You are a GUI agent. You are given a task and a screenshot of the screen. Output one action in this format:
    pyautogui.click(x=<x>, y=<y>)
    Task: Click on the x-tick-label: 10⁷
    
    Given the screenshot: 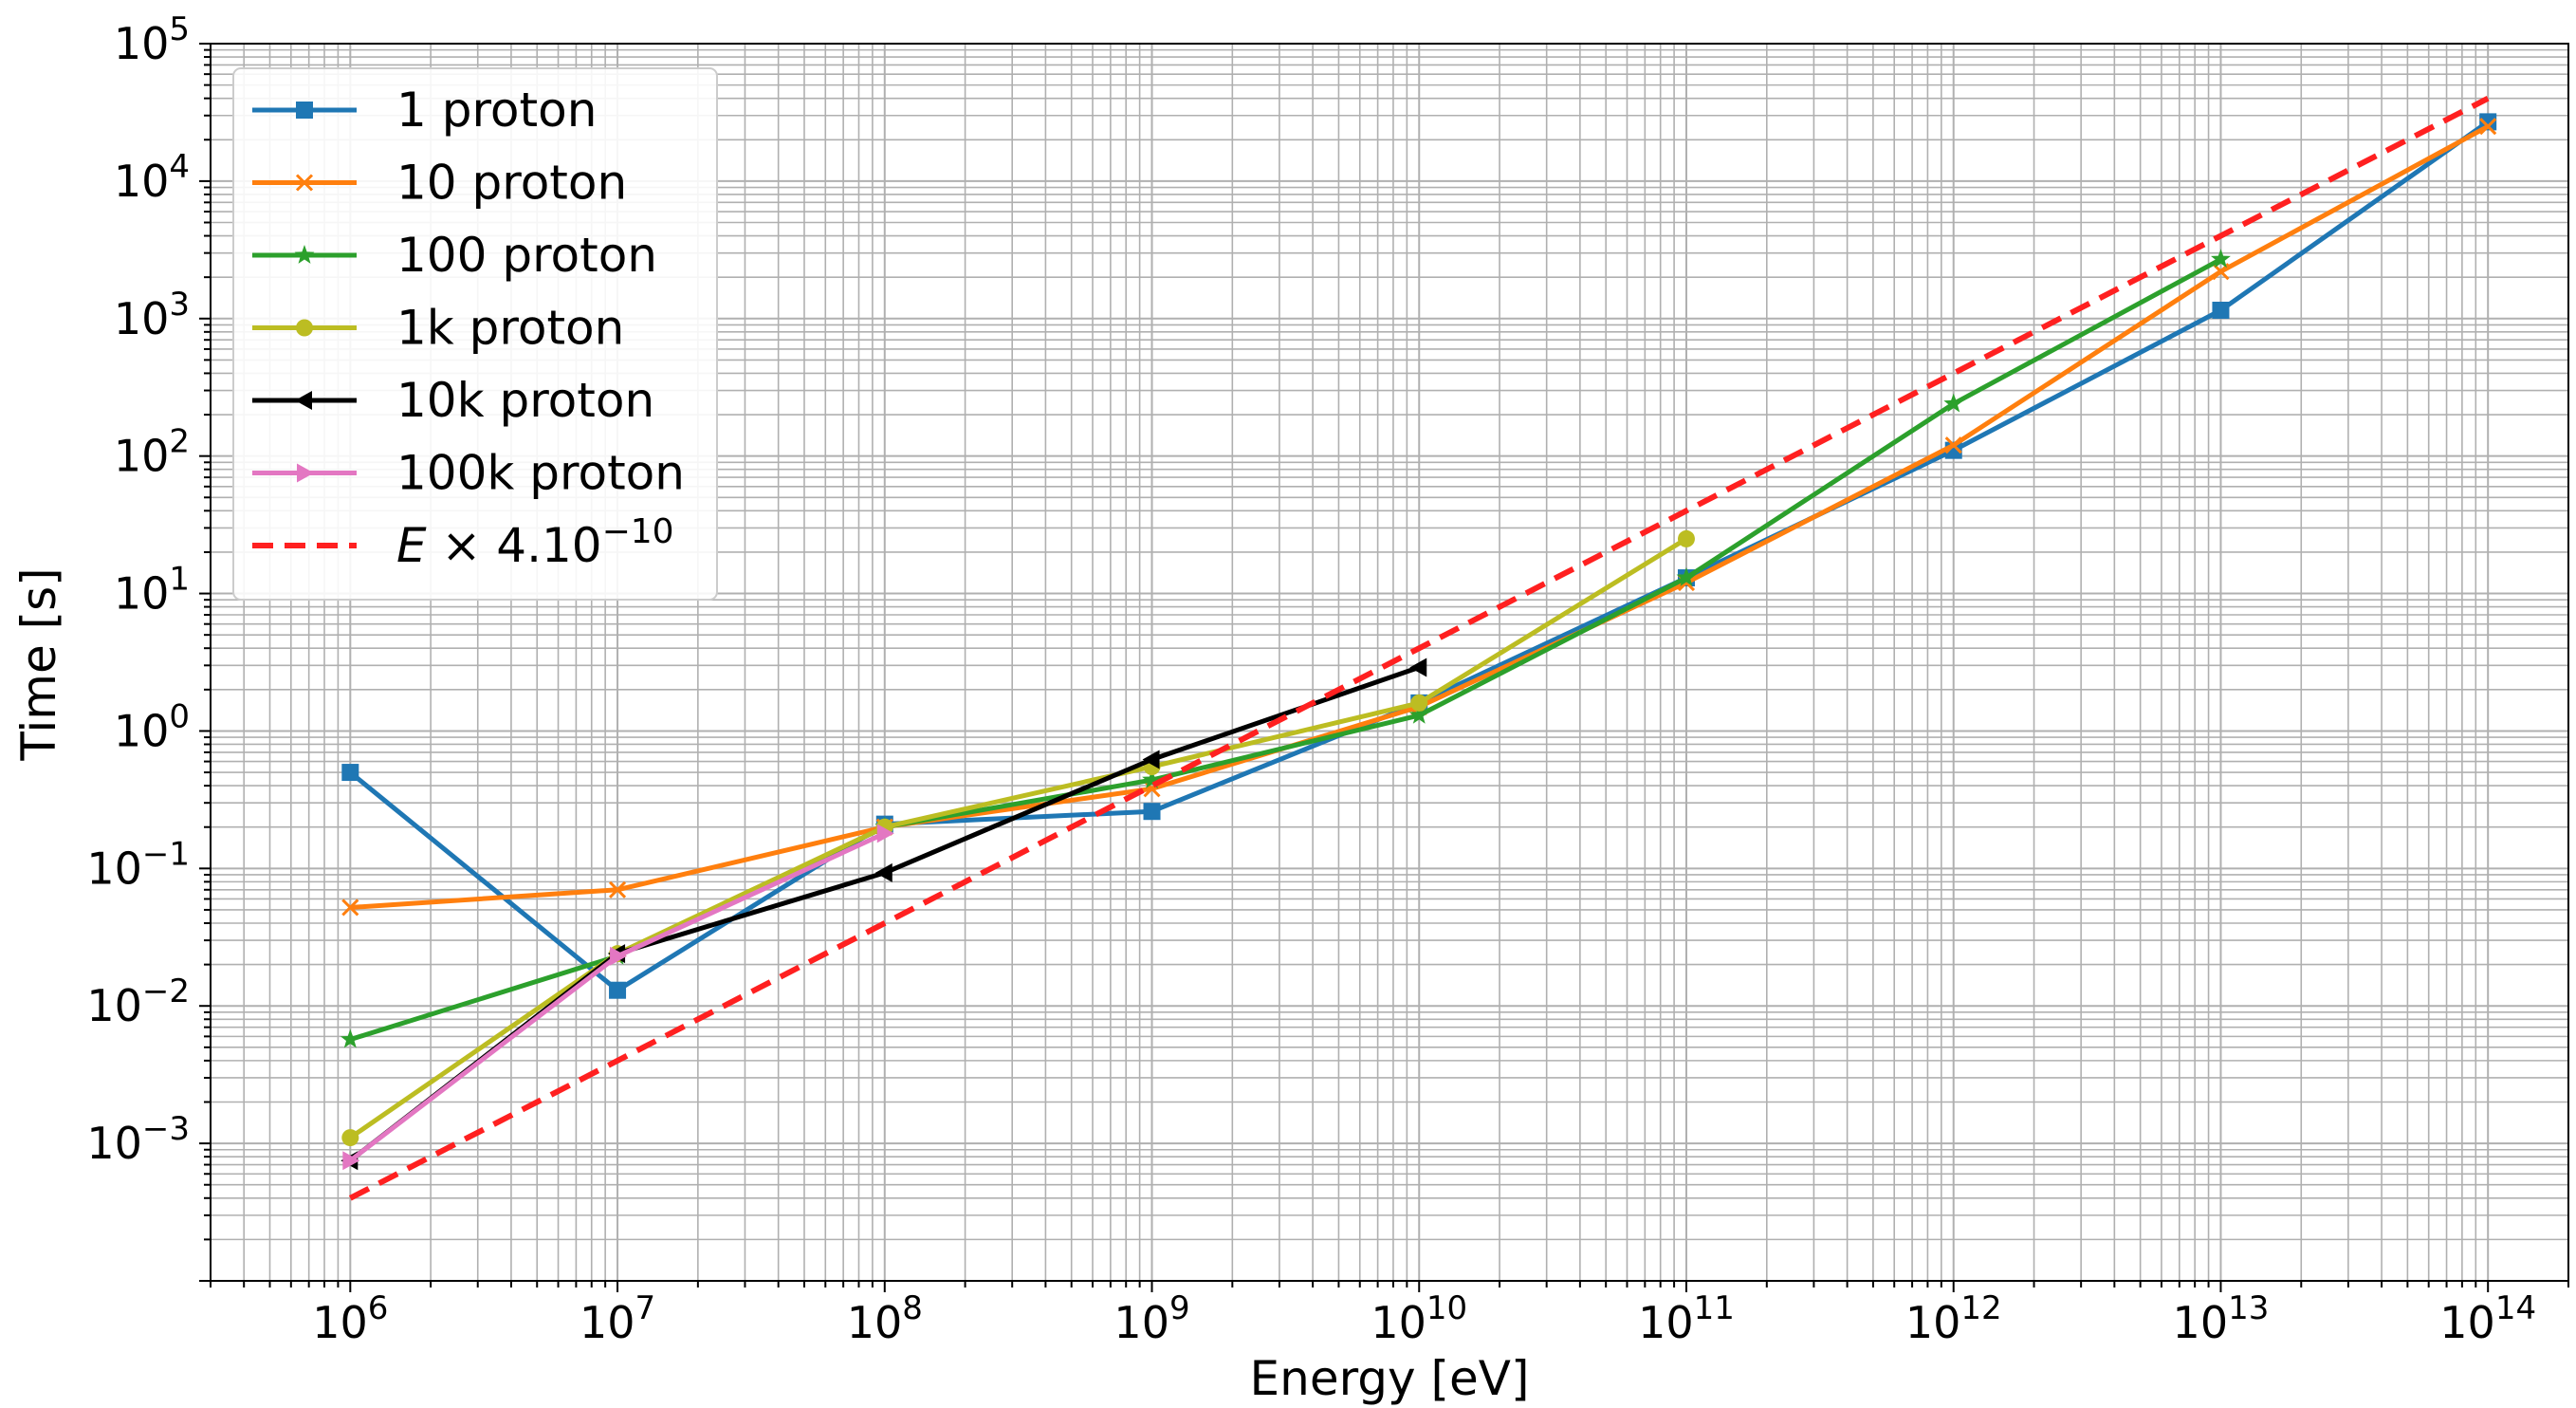 What is the action you would take?
    pyautogui.click(x=617, y=1318)
    